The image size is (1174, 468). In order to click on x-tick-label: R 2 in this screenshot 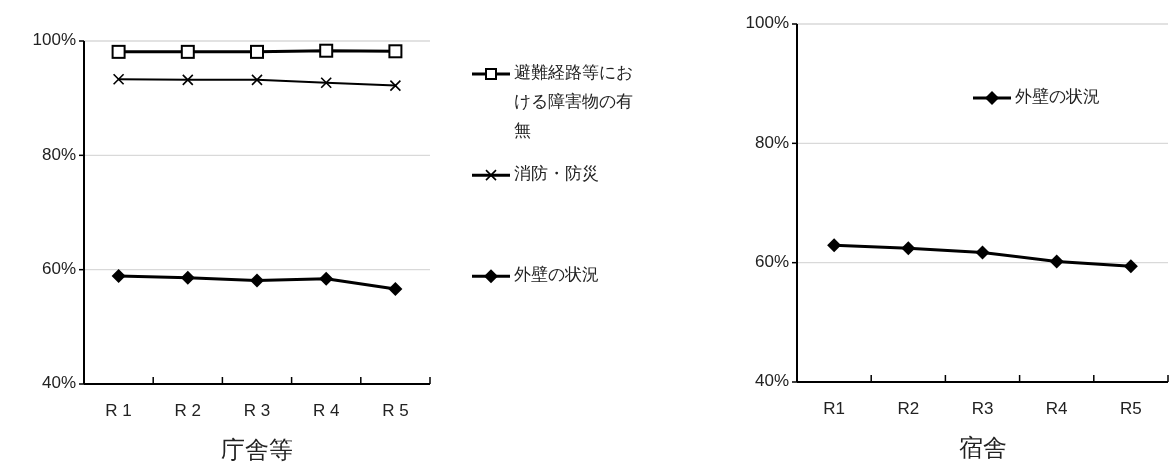, I will do `click(188, 410)`.